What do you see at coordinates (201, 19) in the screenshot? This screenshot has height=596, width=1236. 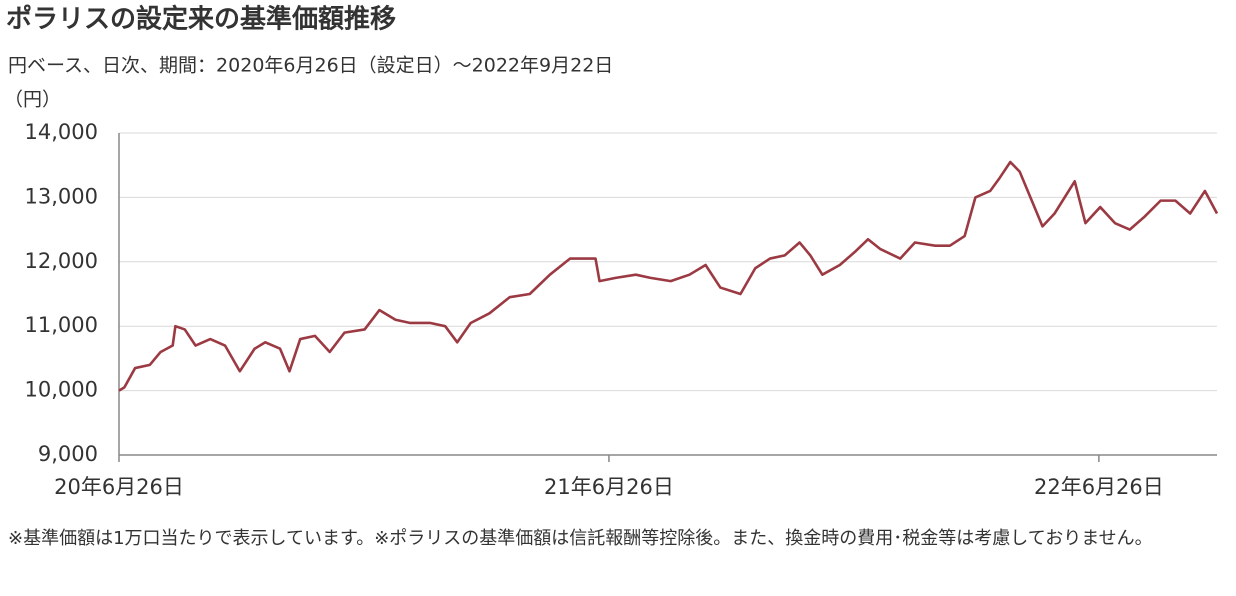 I see `chart-title: ポラリスの設定来の基準価額推移` at bounding box center [201, 19].